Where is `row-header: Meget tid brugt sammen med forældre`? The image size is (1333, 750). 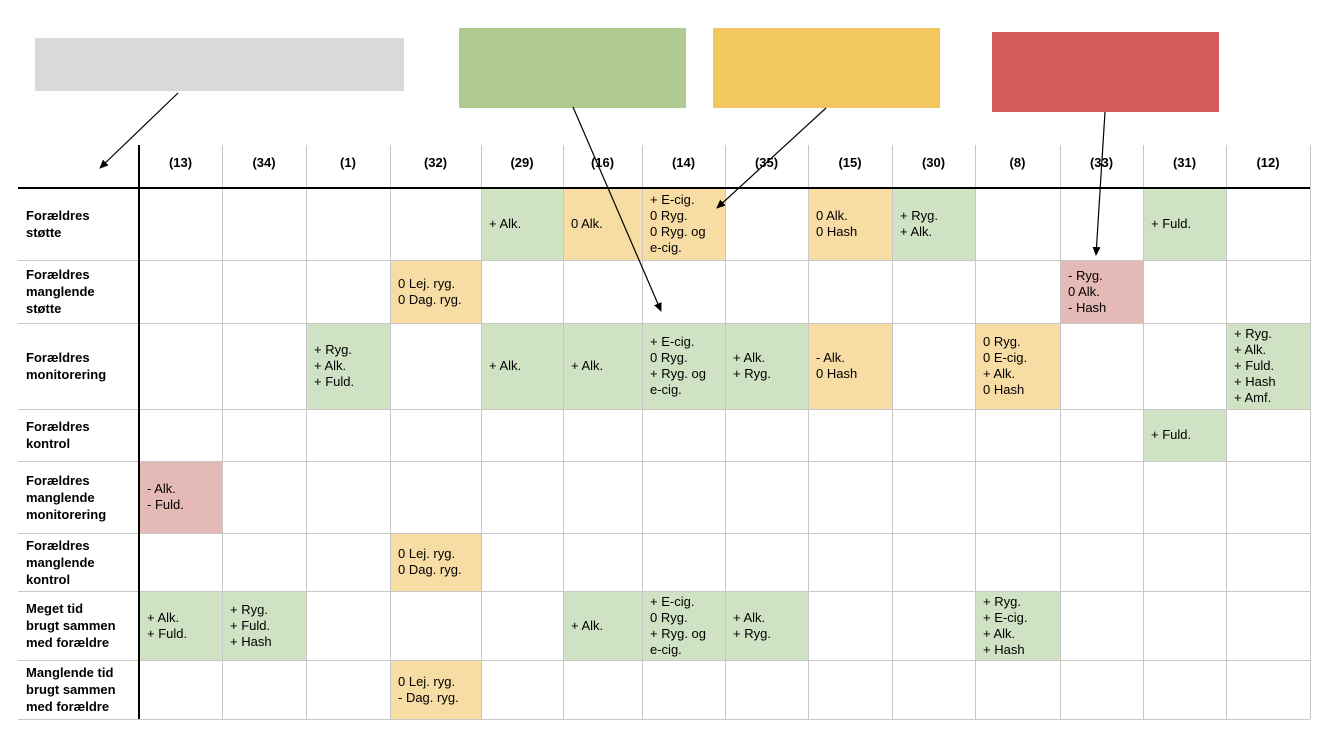
row-header: Meget tid brugt sammen med forældre is located at coordinates (78, 625).